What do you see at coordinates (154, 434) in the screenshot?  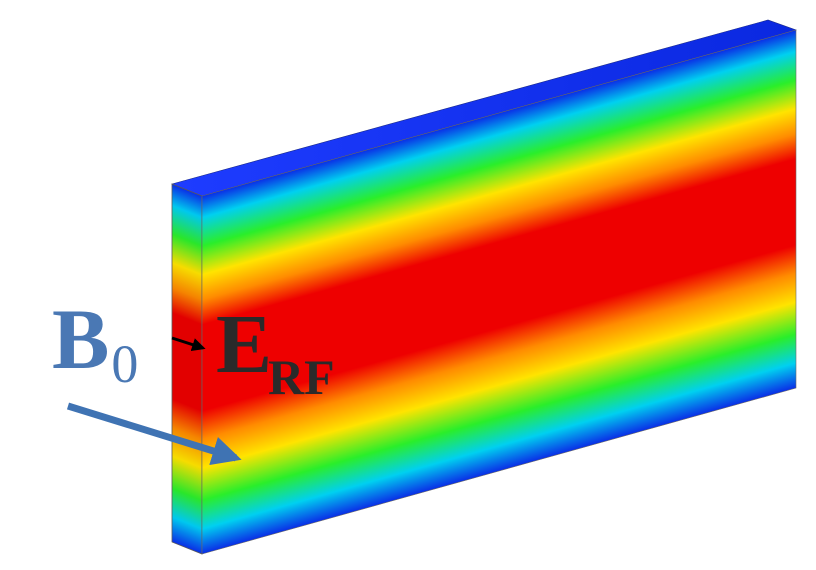 I see `b0-arrow` at bounding box center [154, 434].